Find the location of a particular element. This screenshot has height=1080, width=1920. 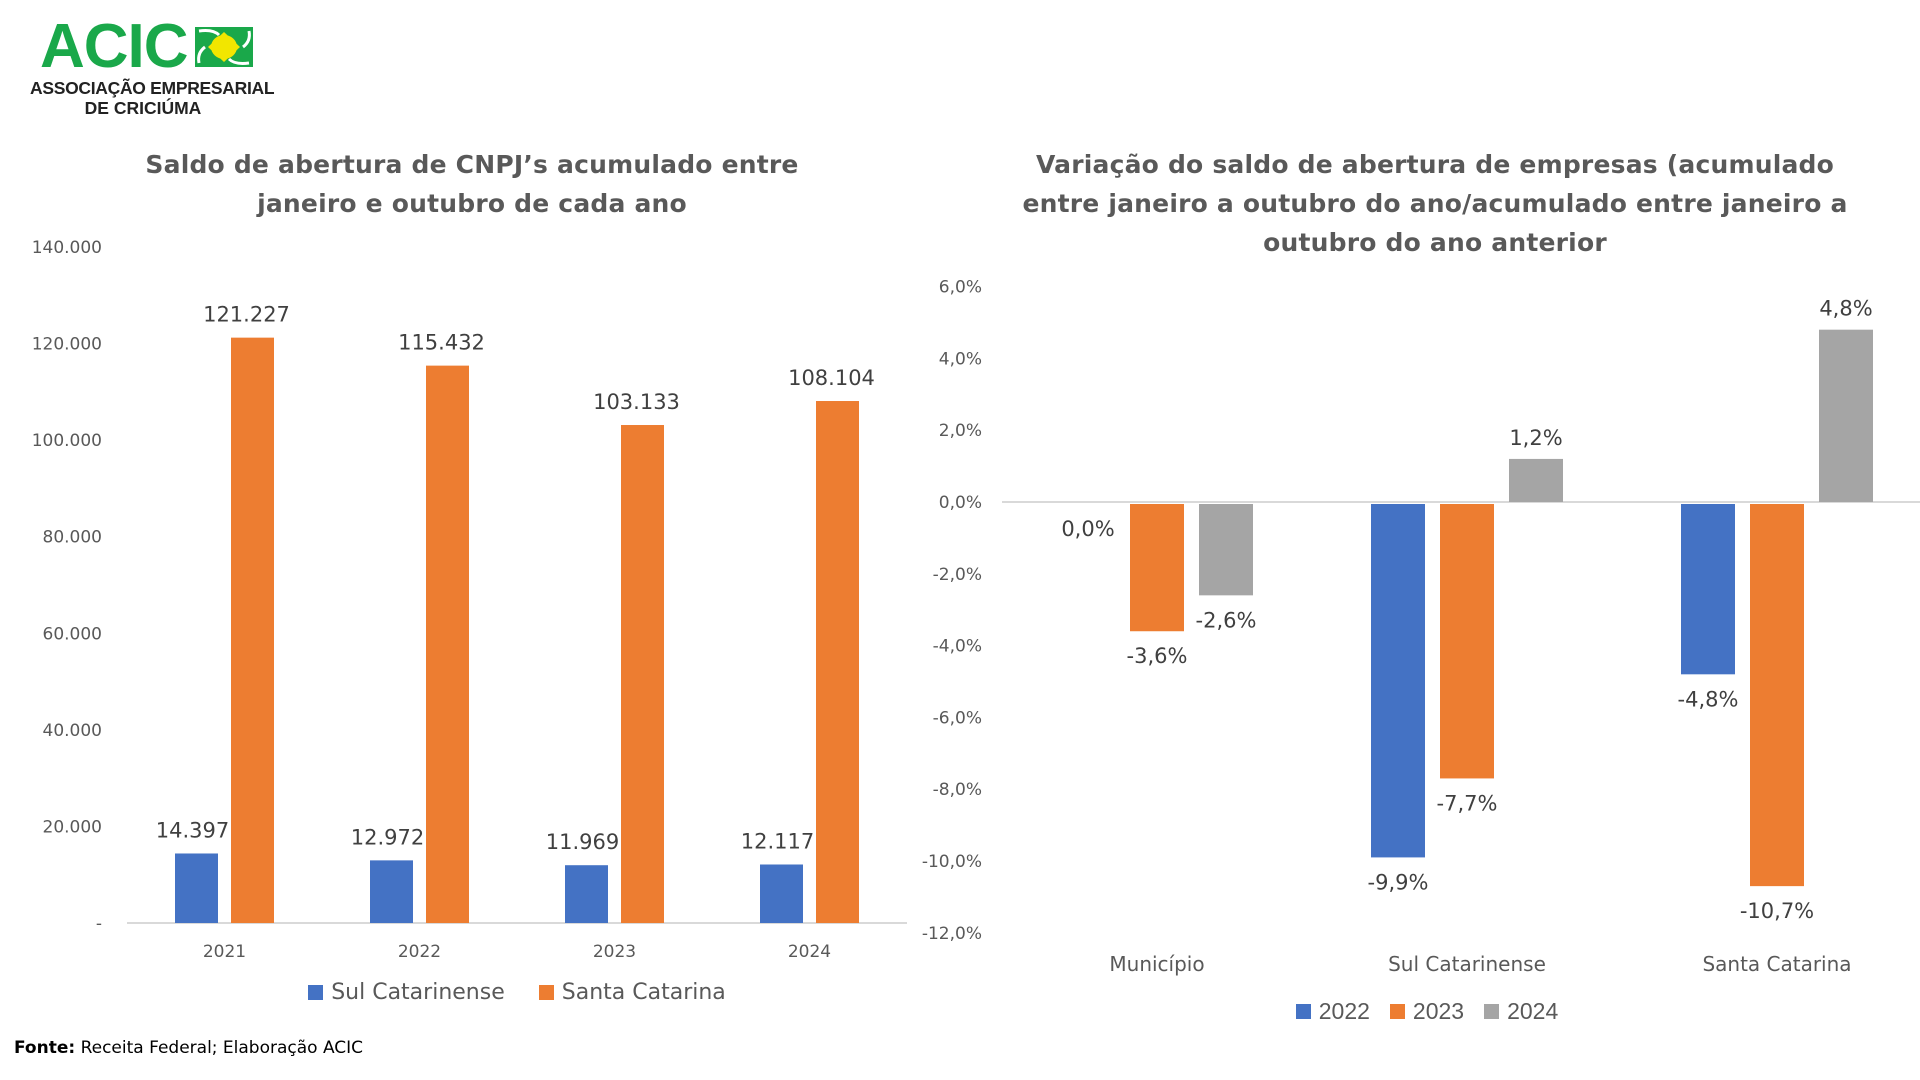

x-tick-label: 2021 is located at coordinates (224, 952).